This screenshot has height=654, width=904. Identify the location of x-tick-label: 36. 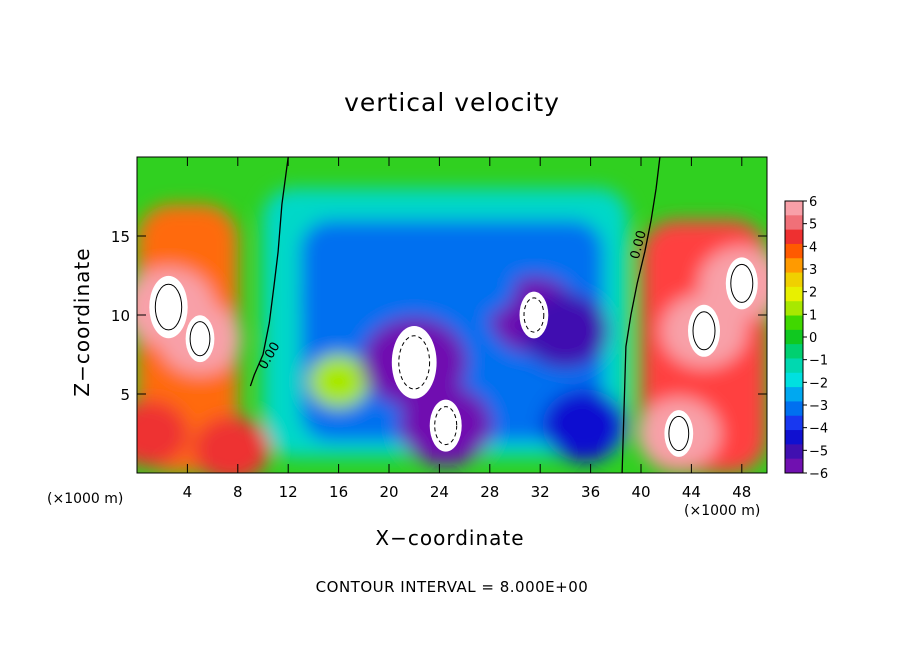
(590, 492).